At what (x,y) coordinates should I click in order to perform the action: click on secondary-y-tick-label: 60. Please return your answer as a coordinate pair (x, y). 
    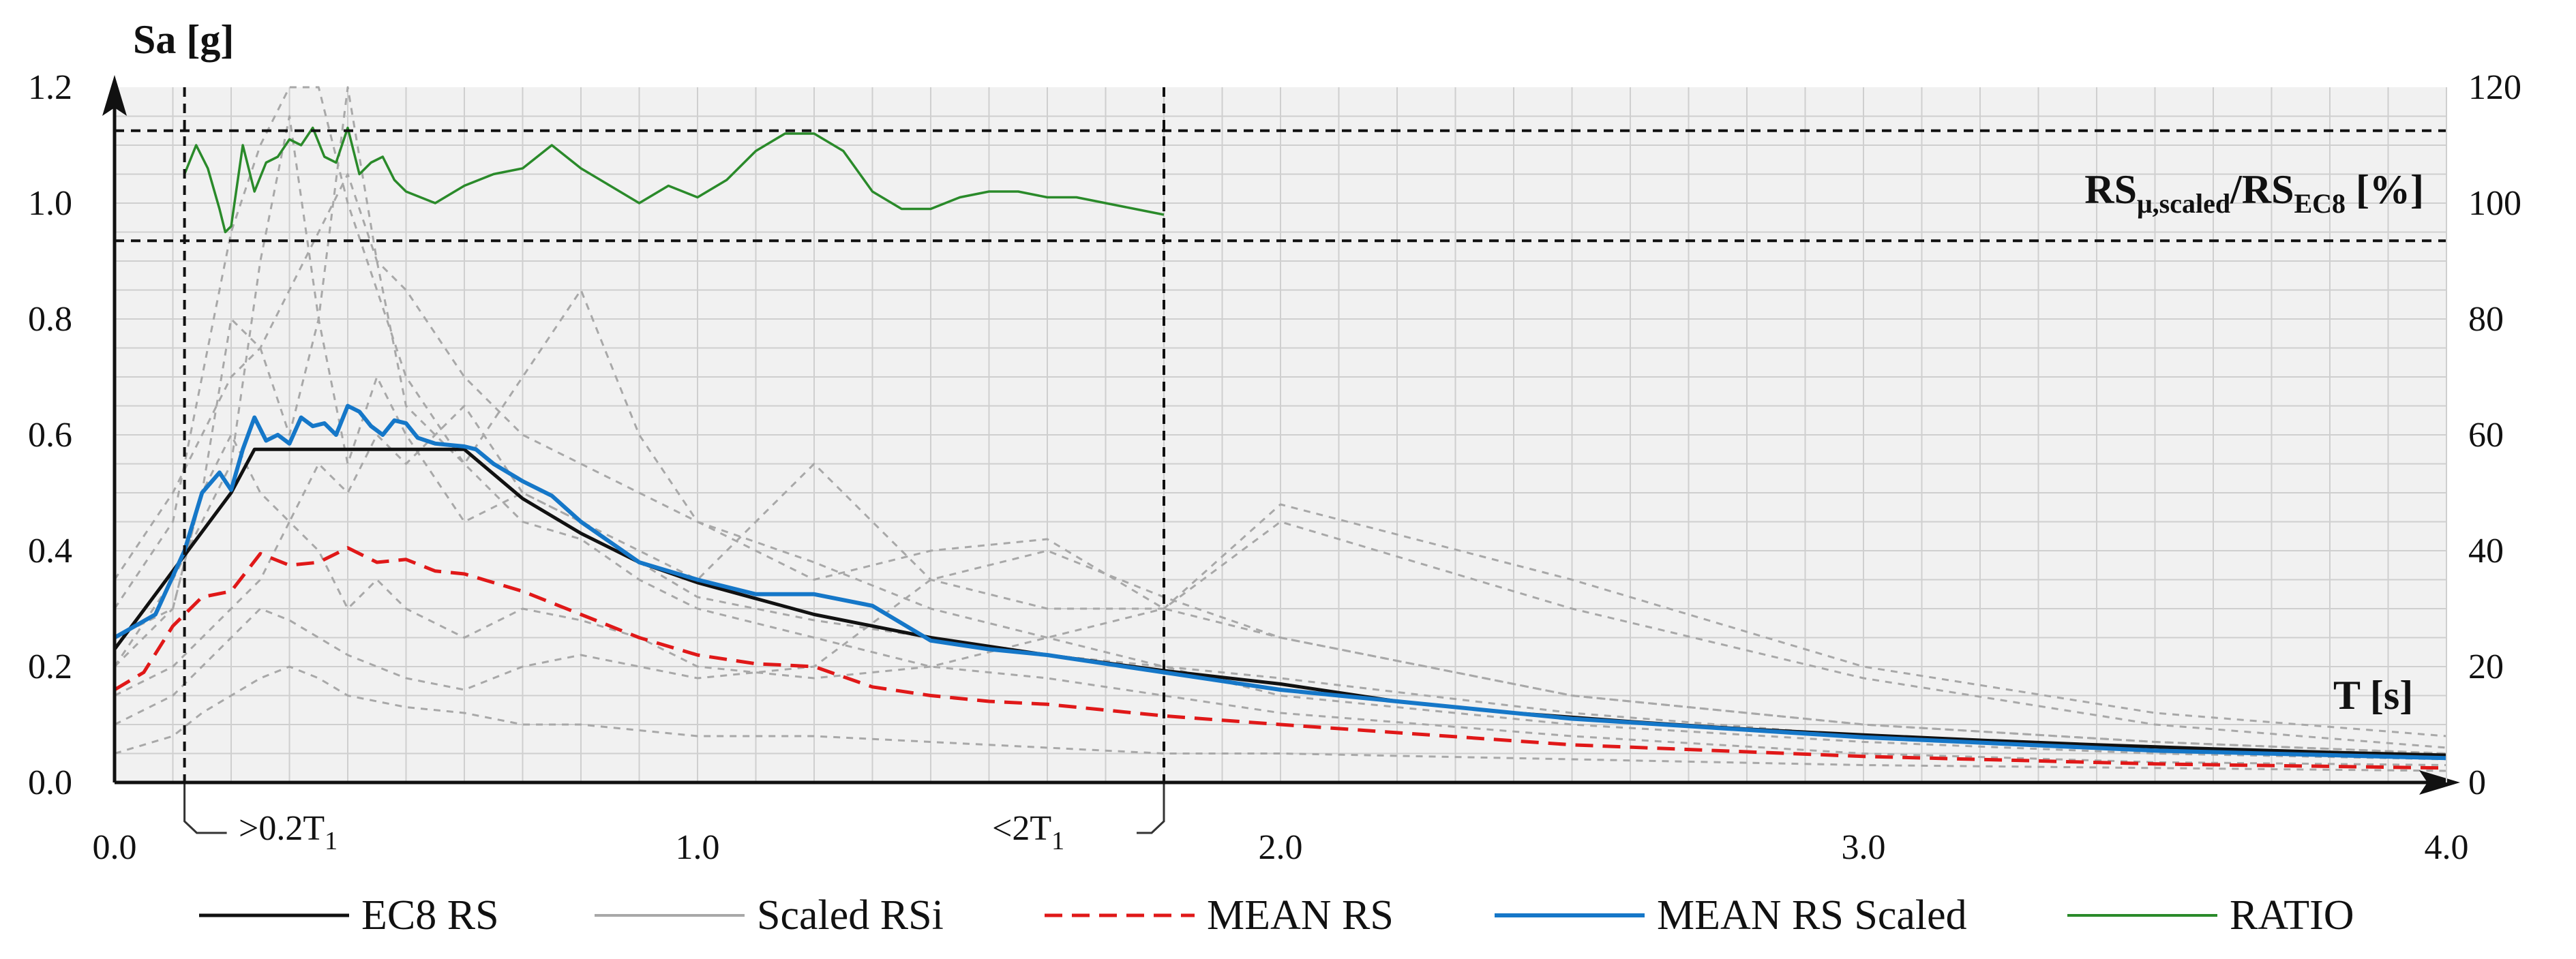
    Looking at the image, I should click on (2486, 435).